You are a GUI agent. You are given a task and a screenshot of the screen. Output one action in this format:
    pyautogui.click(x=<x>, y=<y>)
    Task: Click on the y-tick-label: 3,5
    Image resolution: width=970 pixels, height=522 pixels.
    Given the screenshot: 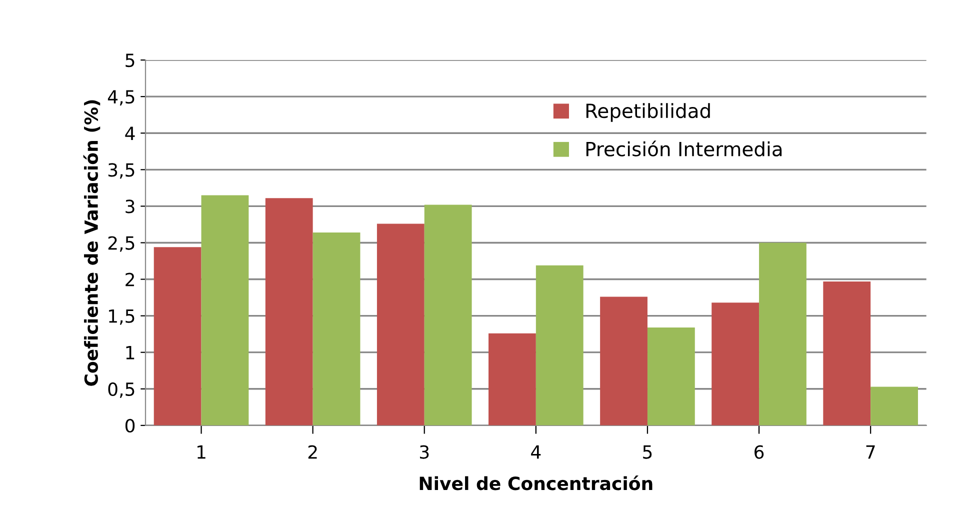 What is the action you would take?
    pyautogui.click(x=121, y=171)
    